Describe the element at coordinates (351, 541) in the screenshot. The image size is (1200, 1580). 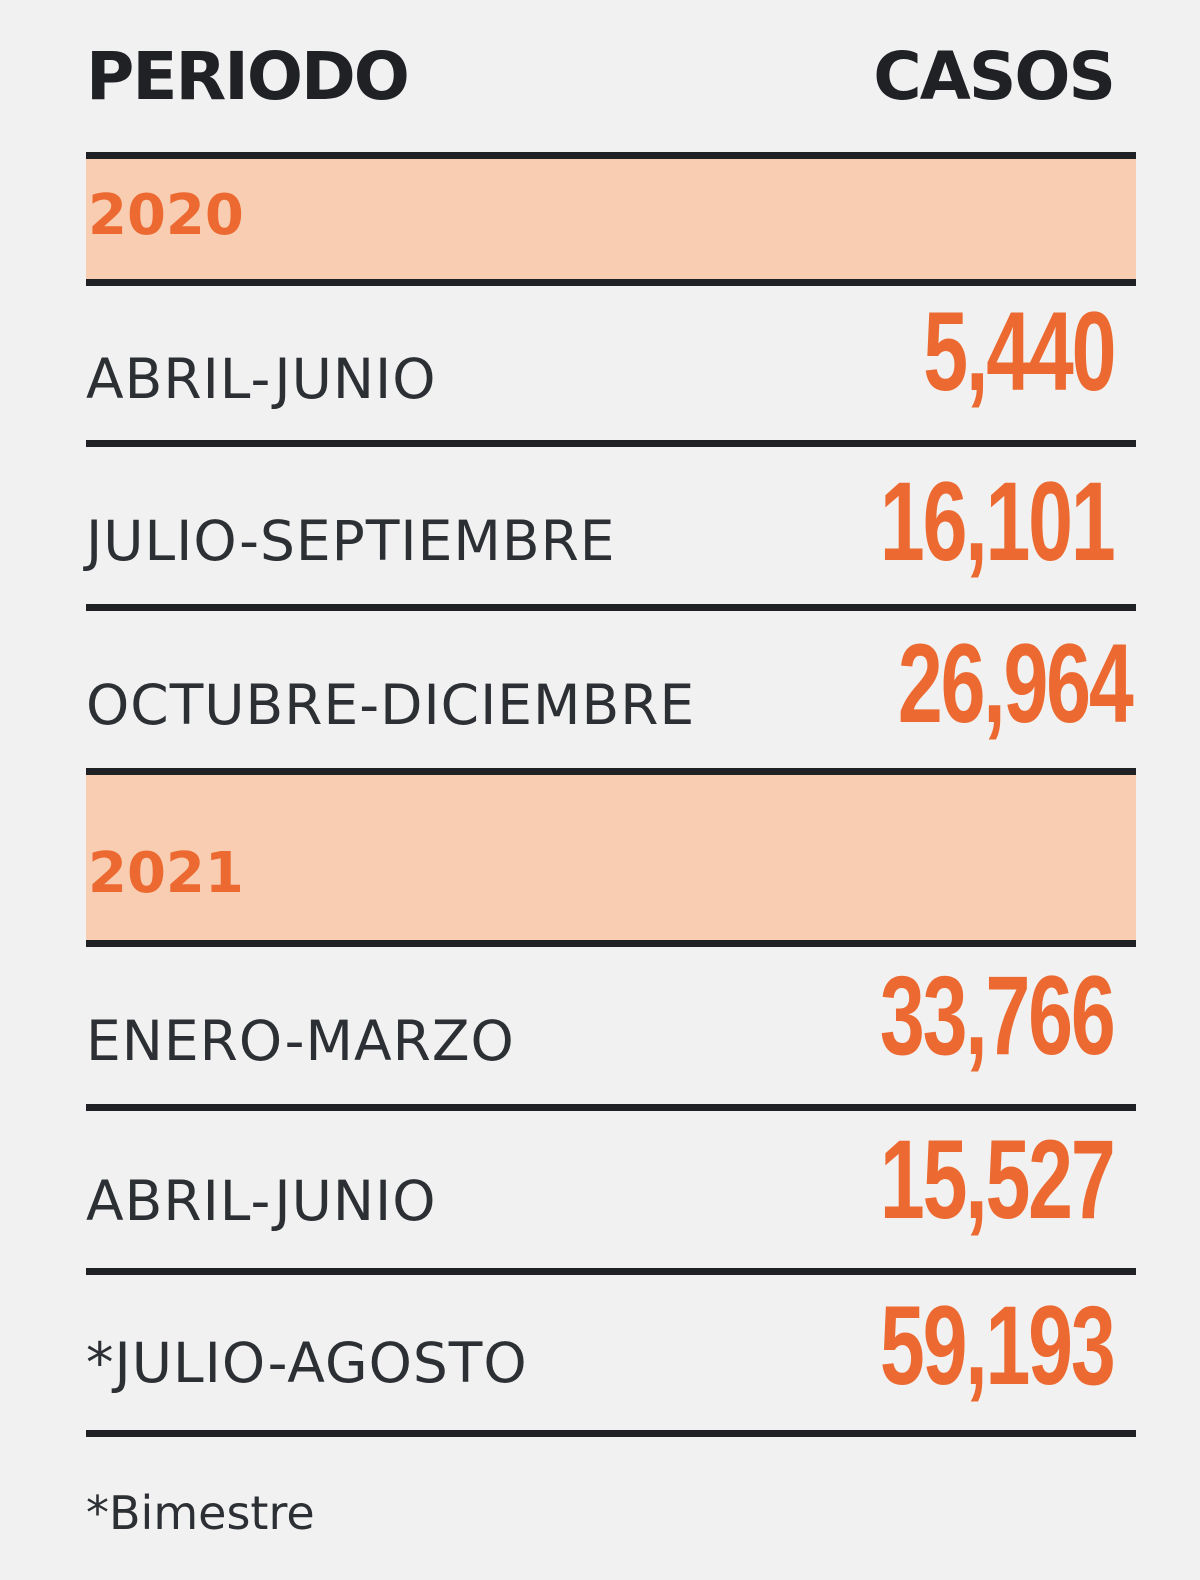
I see `period-label: JULIO-SEPTIEMBRE` at that location.